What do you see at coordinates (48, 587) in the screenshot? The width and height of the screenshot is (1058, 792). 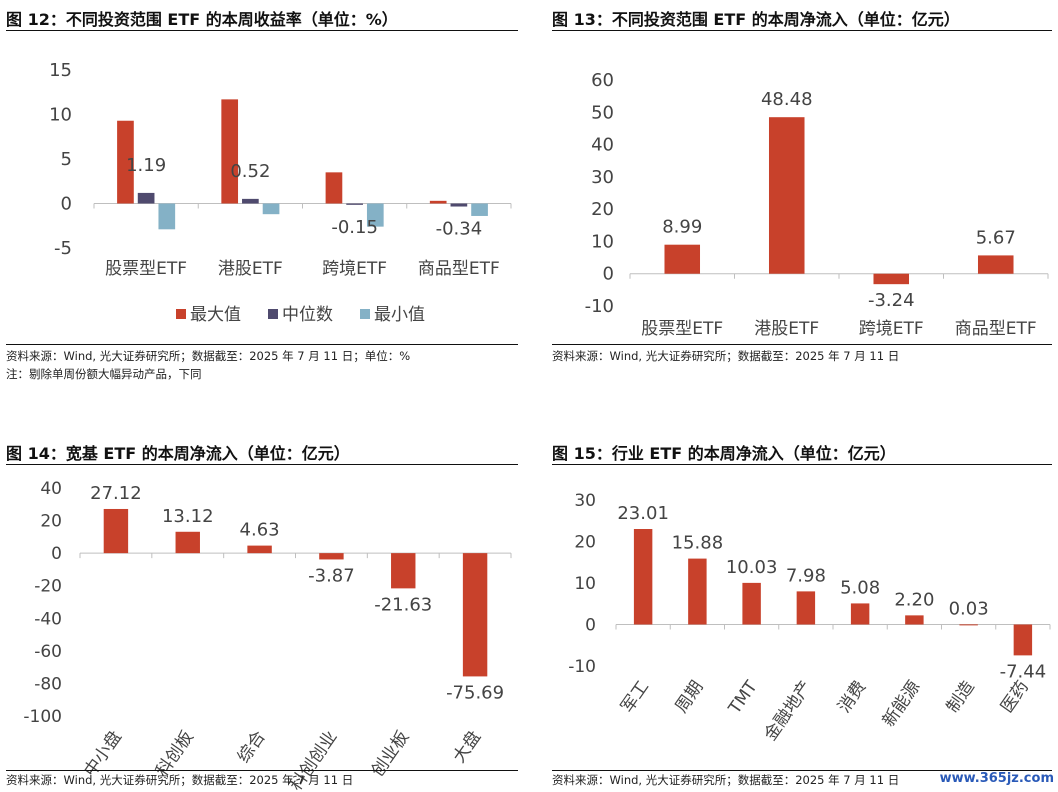 I see `y-tick-label: -20` at bounding box center [48, 587].